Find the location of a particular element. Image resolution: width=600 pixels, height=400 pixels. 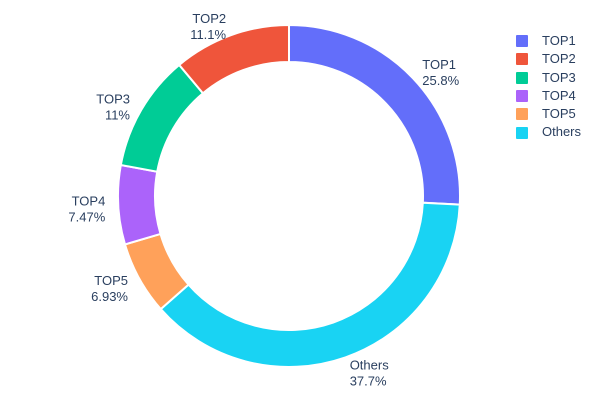

legend-item-top4: TOP4 is located at coordinates (548, 96).